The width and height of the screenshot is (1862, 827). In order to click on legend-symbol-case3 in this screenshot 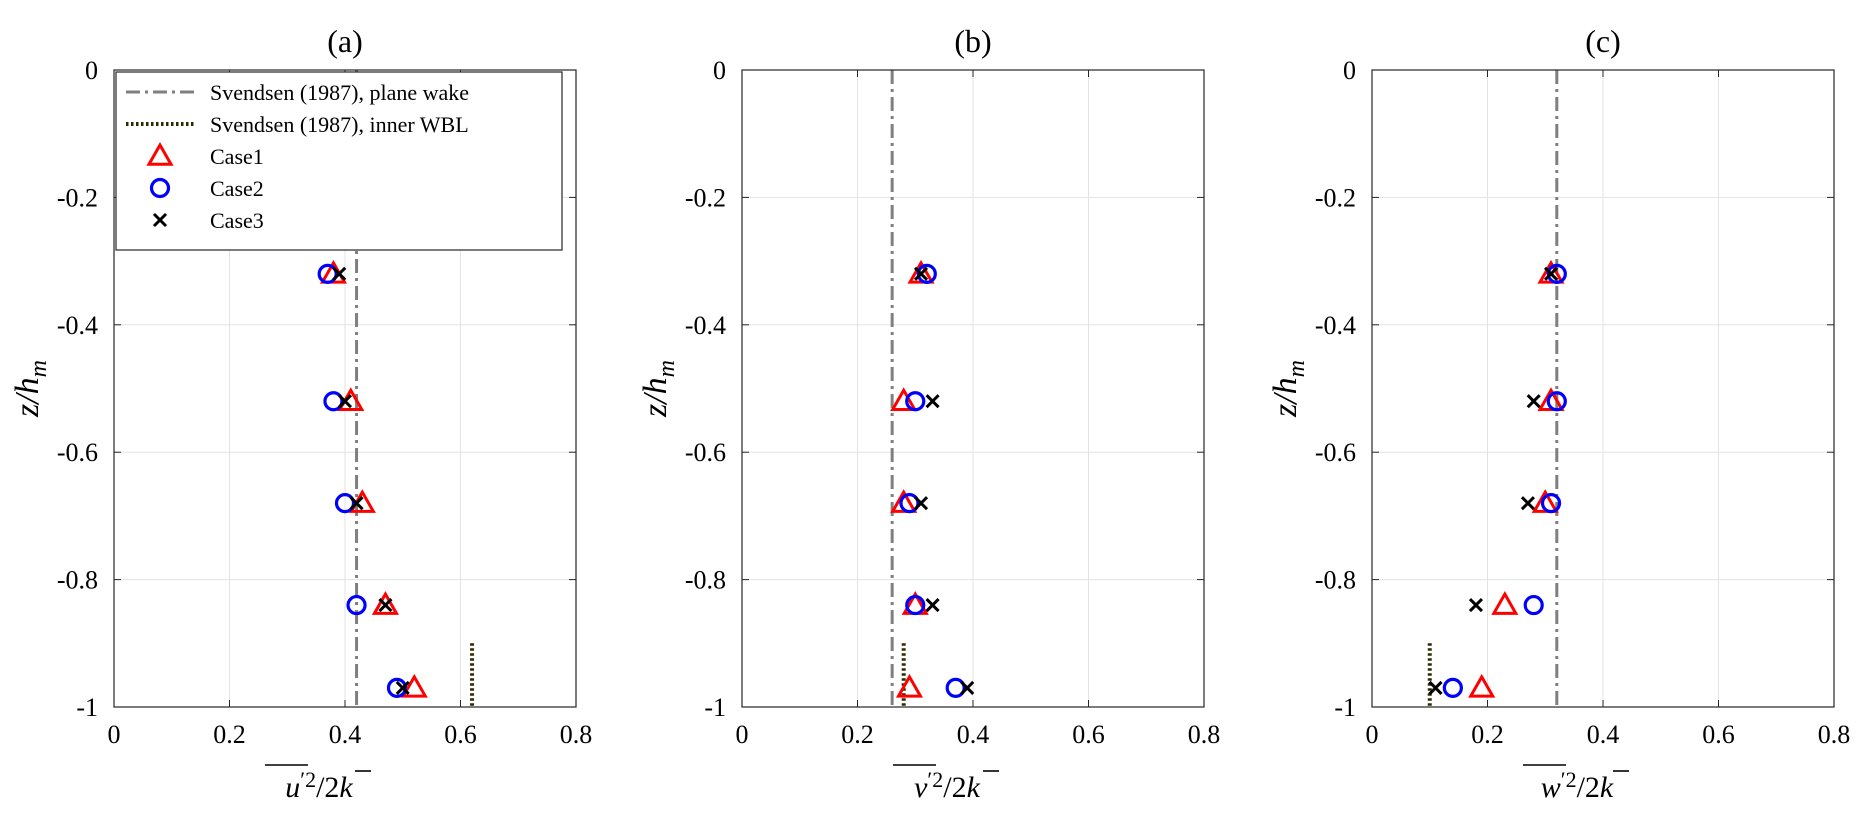, I will do `click(160, 220)`.